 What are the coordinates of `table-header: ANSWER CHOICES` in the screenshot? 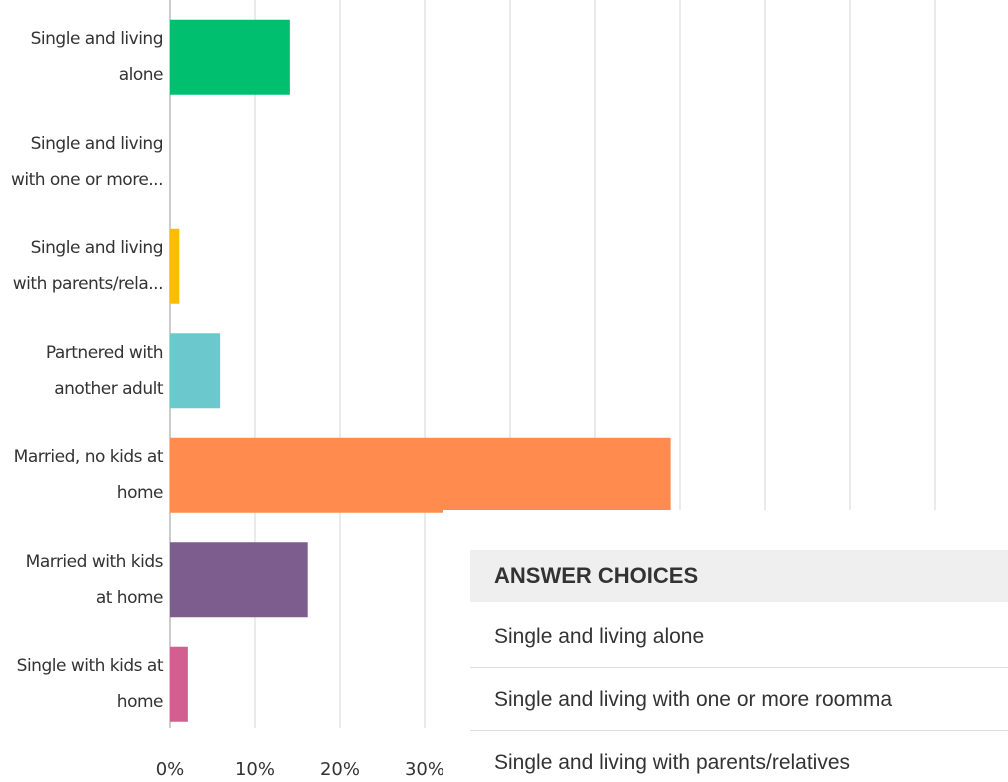 It's located at (739, 576).